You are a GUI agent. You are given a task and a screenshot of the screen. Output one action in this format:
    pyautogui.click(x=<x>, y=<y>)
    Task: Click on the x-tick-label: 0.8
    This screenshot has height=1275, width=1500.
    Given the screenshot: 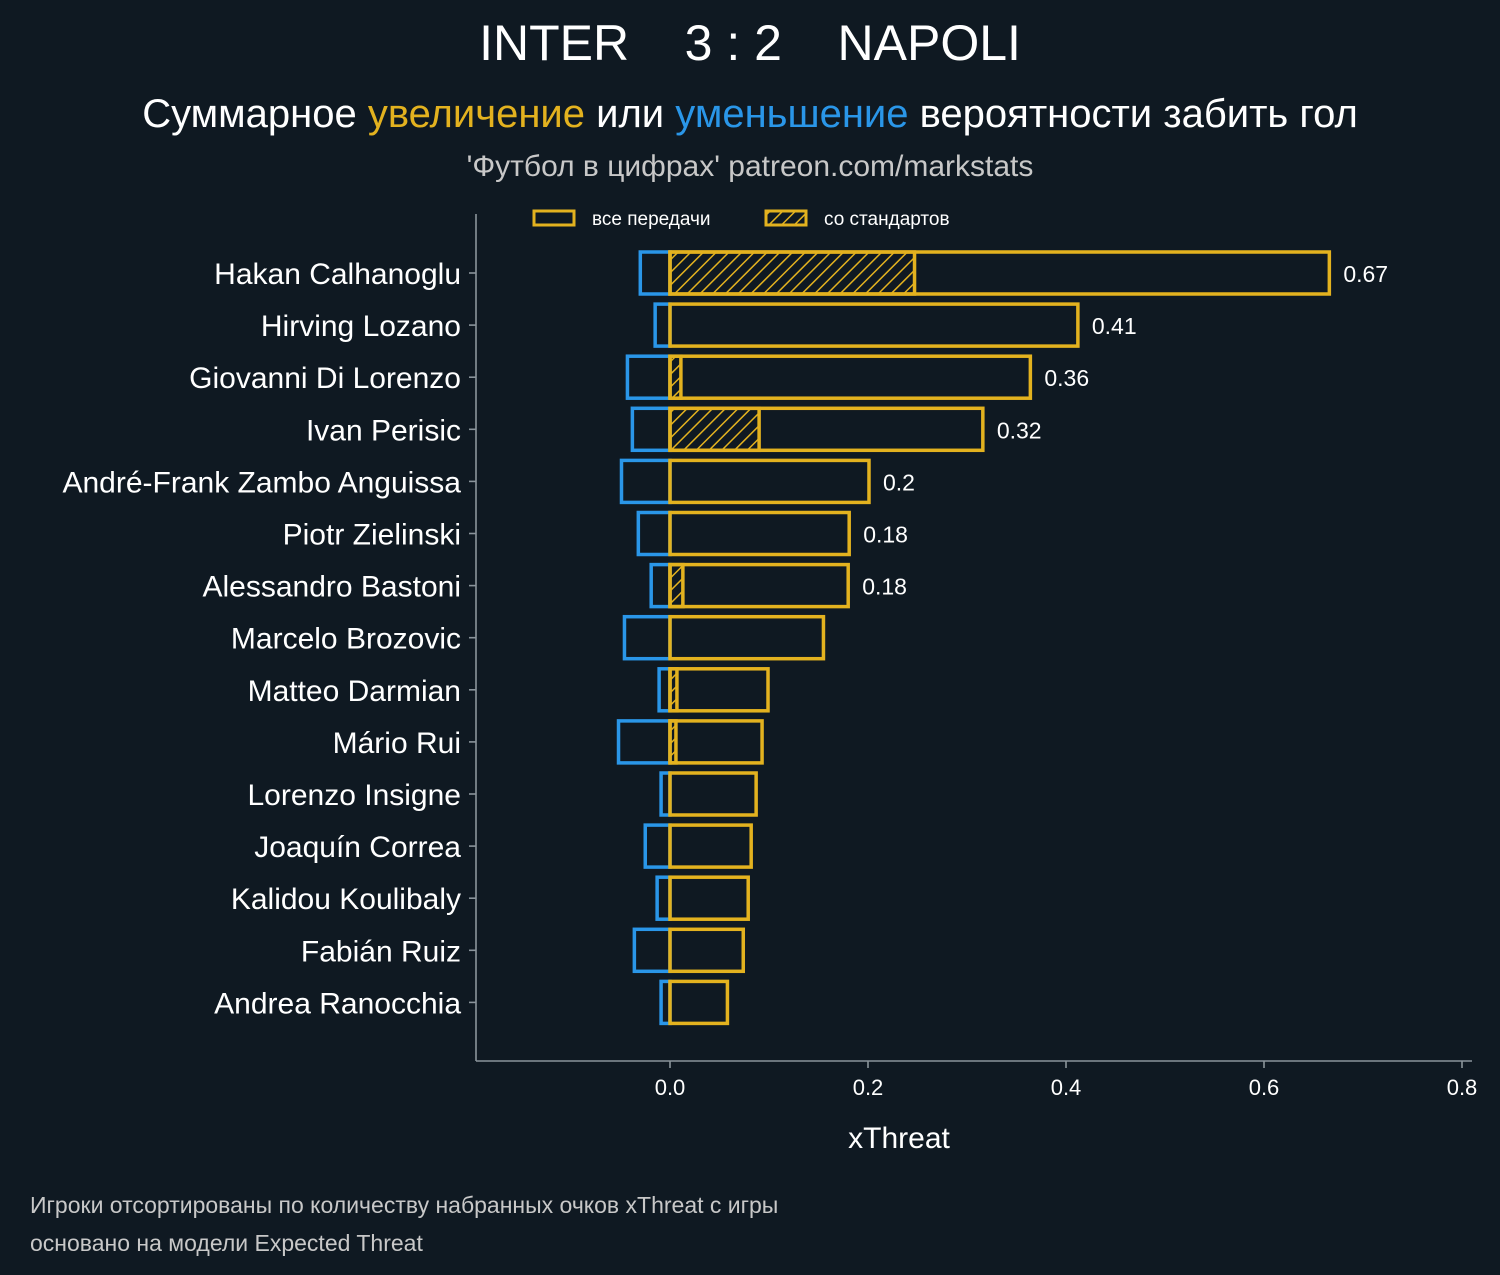 What is the action you would take?
    pyautogui.click(x=1462, y=1087)
    